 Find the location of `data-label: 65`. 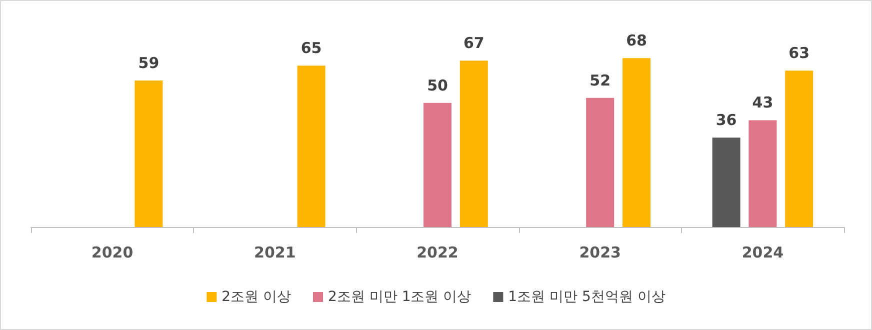

data-label: 65 is located at coordinates (311, 48).